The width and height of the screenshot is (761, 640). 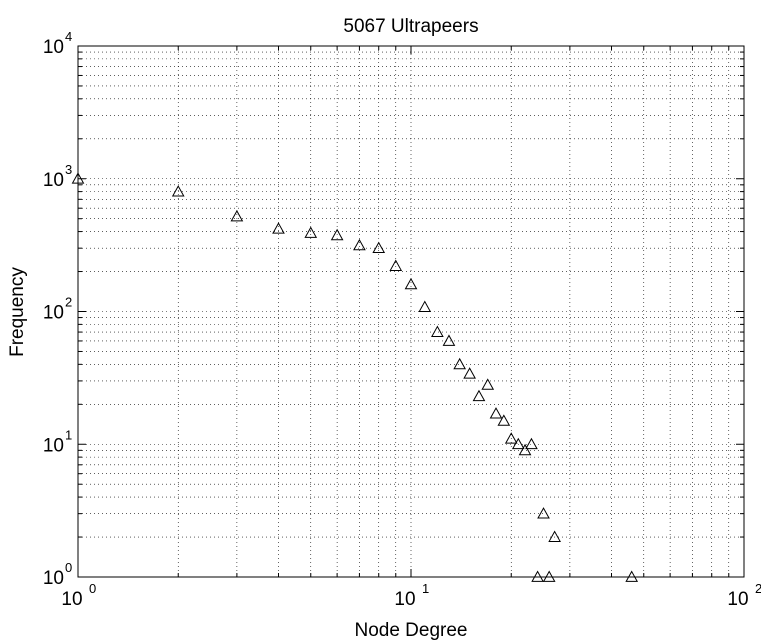 What do you see at coordinates (68, 36) in the screenshot?
I see `y-tick-exponent: 4` at bounding box center [68, 36].